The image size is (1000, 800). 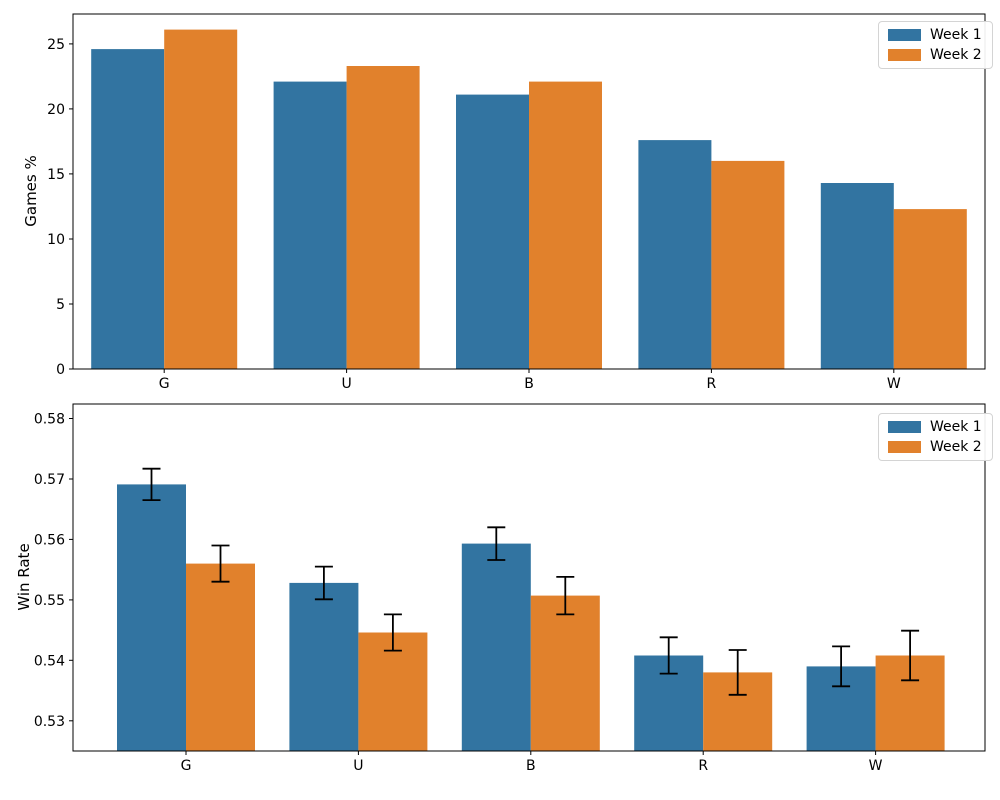 What do you see at coordinates (56, 110) in the screenshot?
I see `y-tick-label: 20` at bounding box center [56, 110].